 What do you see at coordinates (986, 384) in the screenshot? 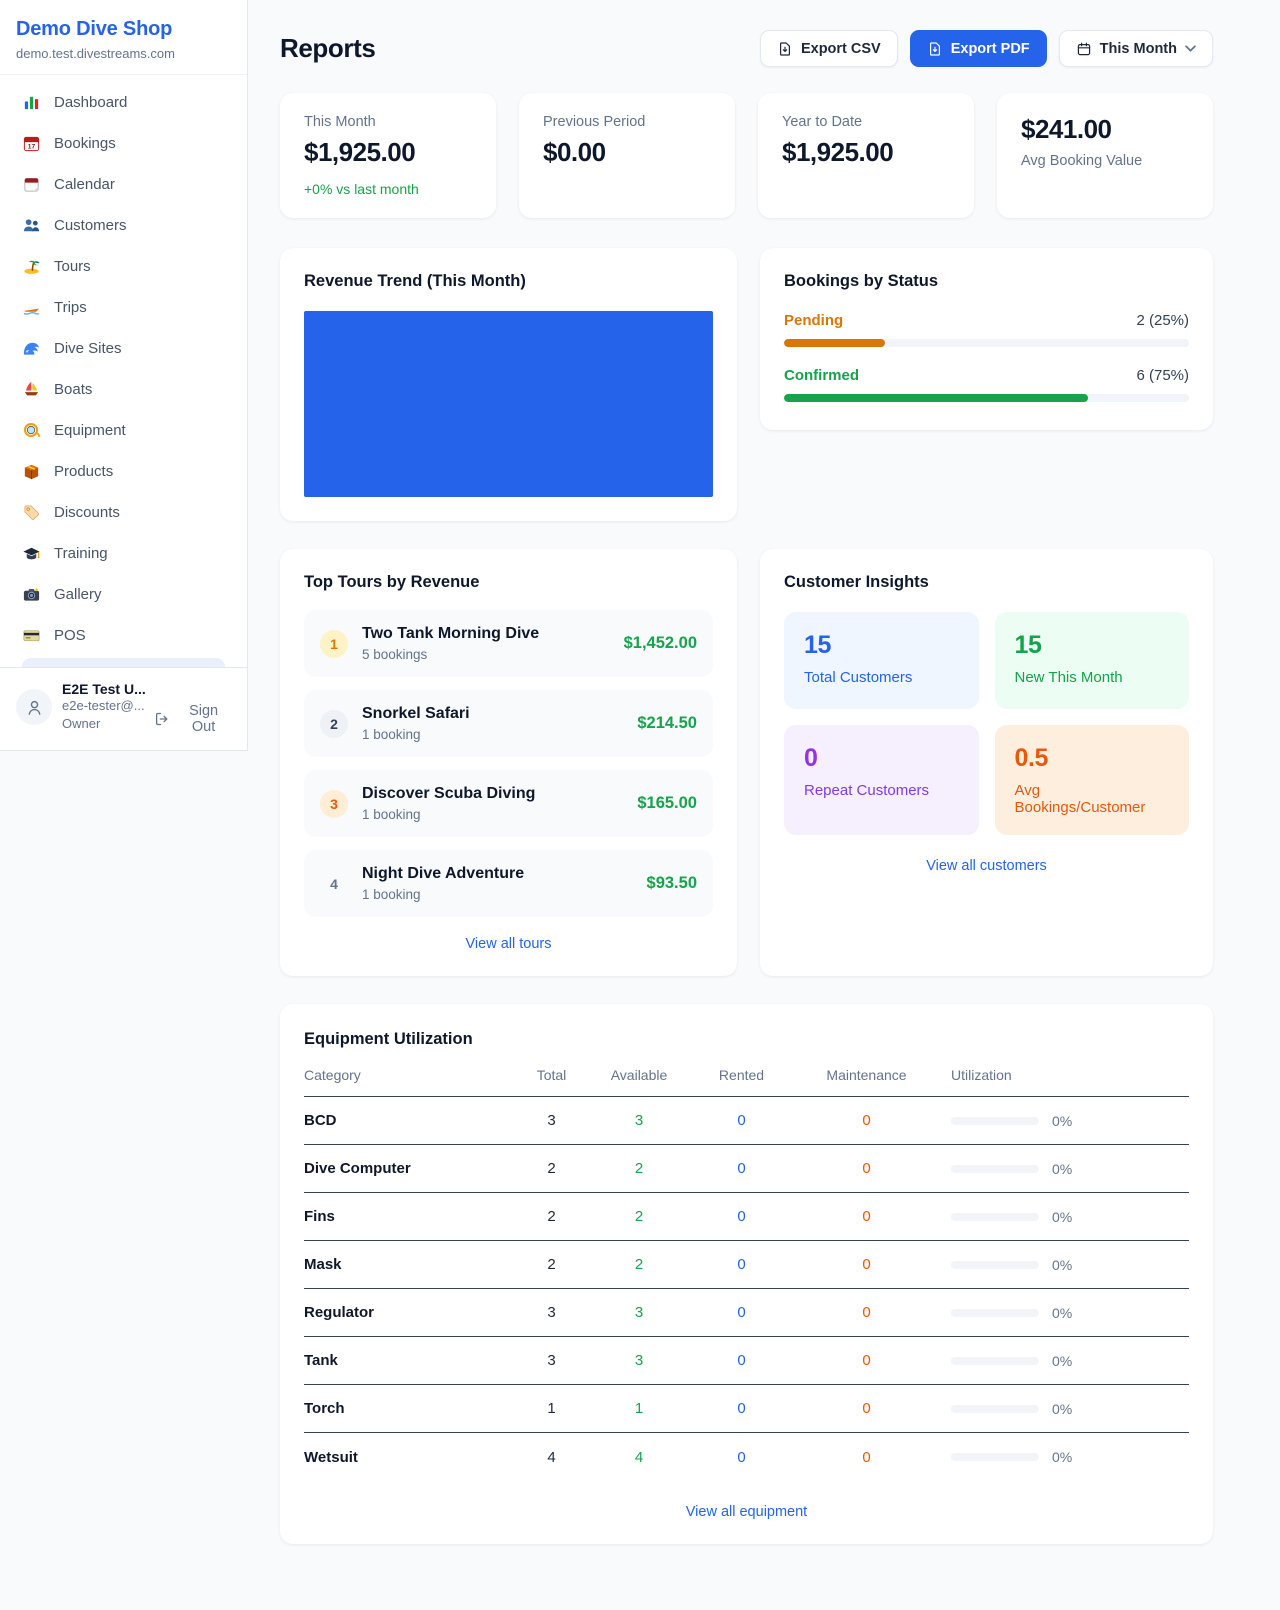
I see `status-row-confirmed: Confirmed 6 (75%)` at bounding box center [986, 384].